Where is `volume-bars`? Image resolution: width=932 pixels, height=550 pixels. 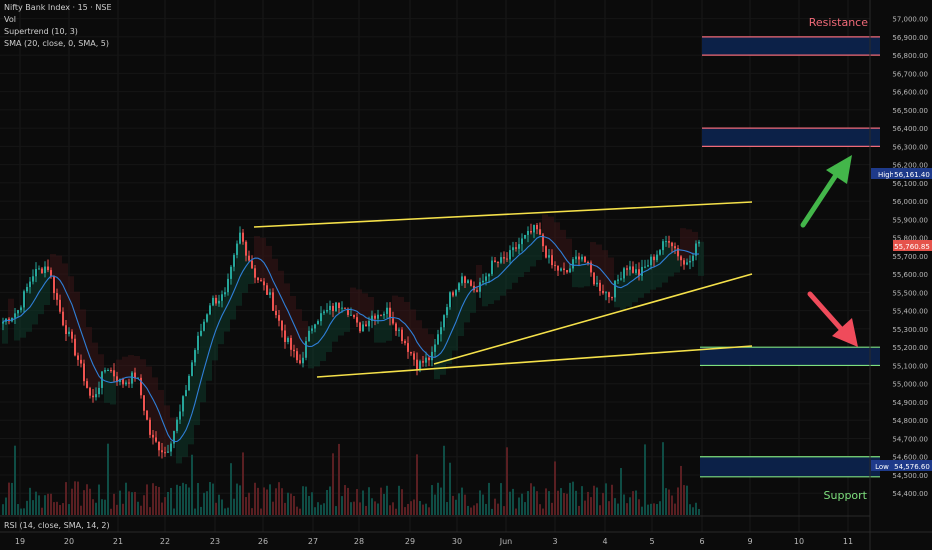 volume-bars is located at coordinates (351, 478).